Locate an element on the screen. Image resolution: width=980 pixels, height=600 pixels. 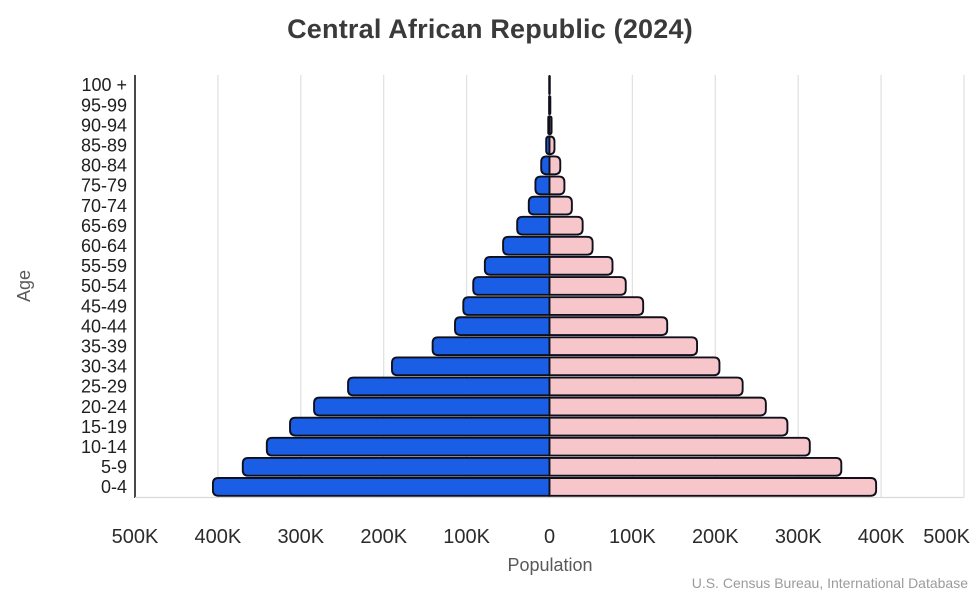
y-axis-title: Age is located at coordinates (24, 286).